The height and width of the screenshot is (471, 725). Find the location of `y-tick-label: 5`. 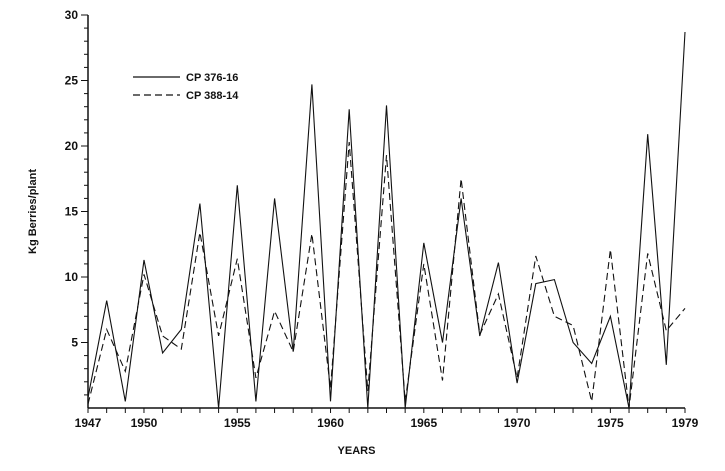

y-tick-label: 5 is located at coordinates (74, 343).